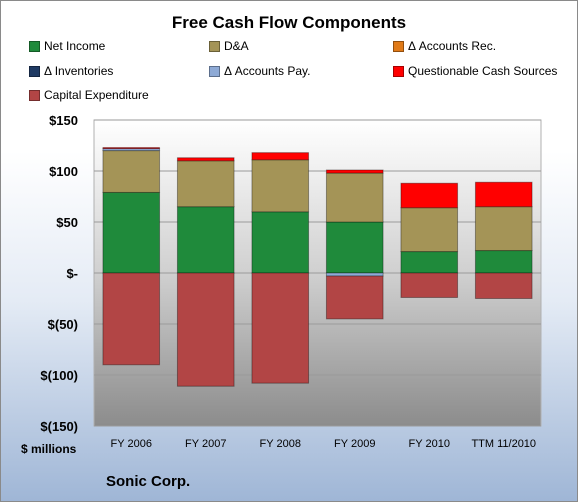  Describe the element at coordinates (148, 481) in the screenshot. I see `company-name: Sonic Corp.` at that location.